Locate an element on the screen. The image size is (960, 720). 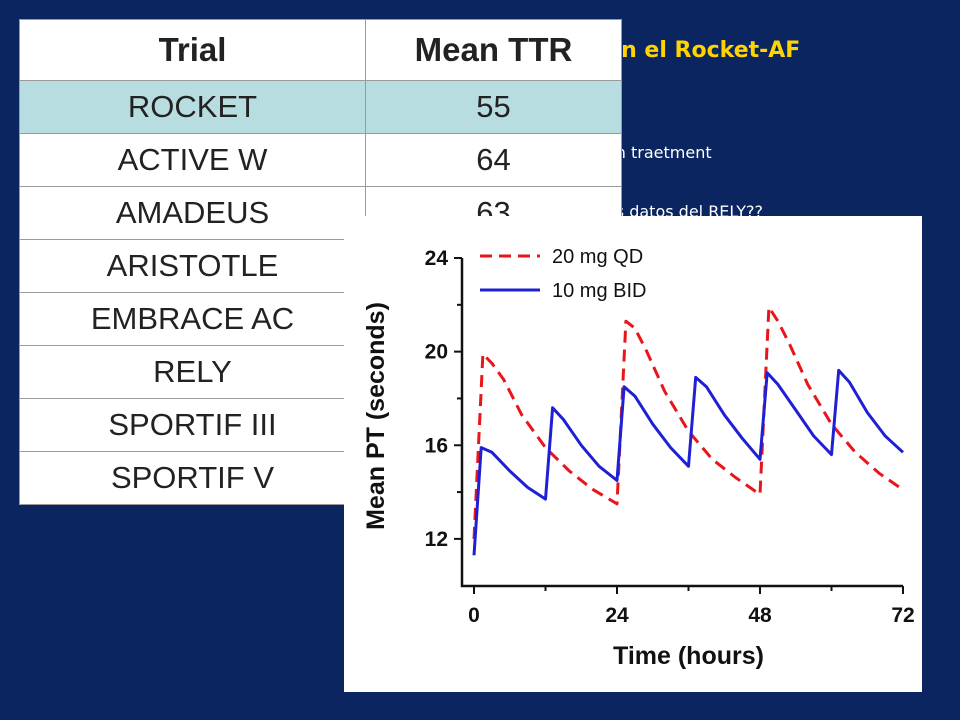
x-tick-label: 0 is located at coordinates (474, 615).